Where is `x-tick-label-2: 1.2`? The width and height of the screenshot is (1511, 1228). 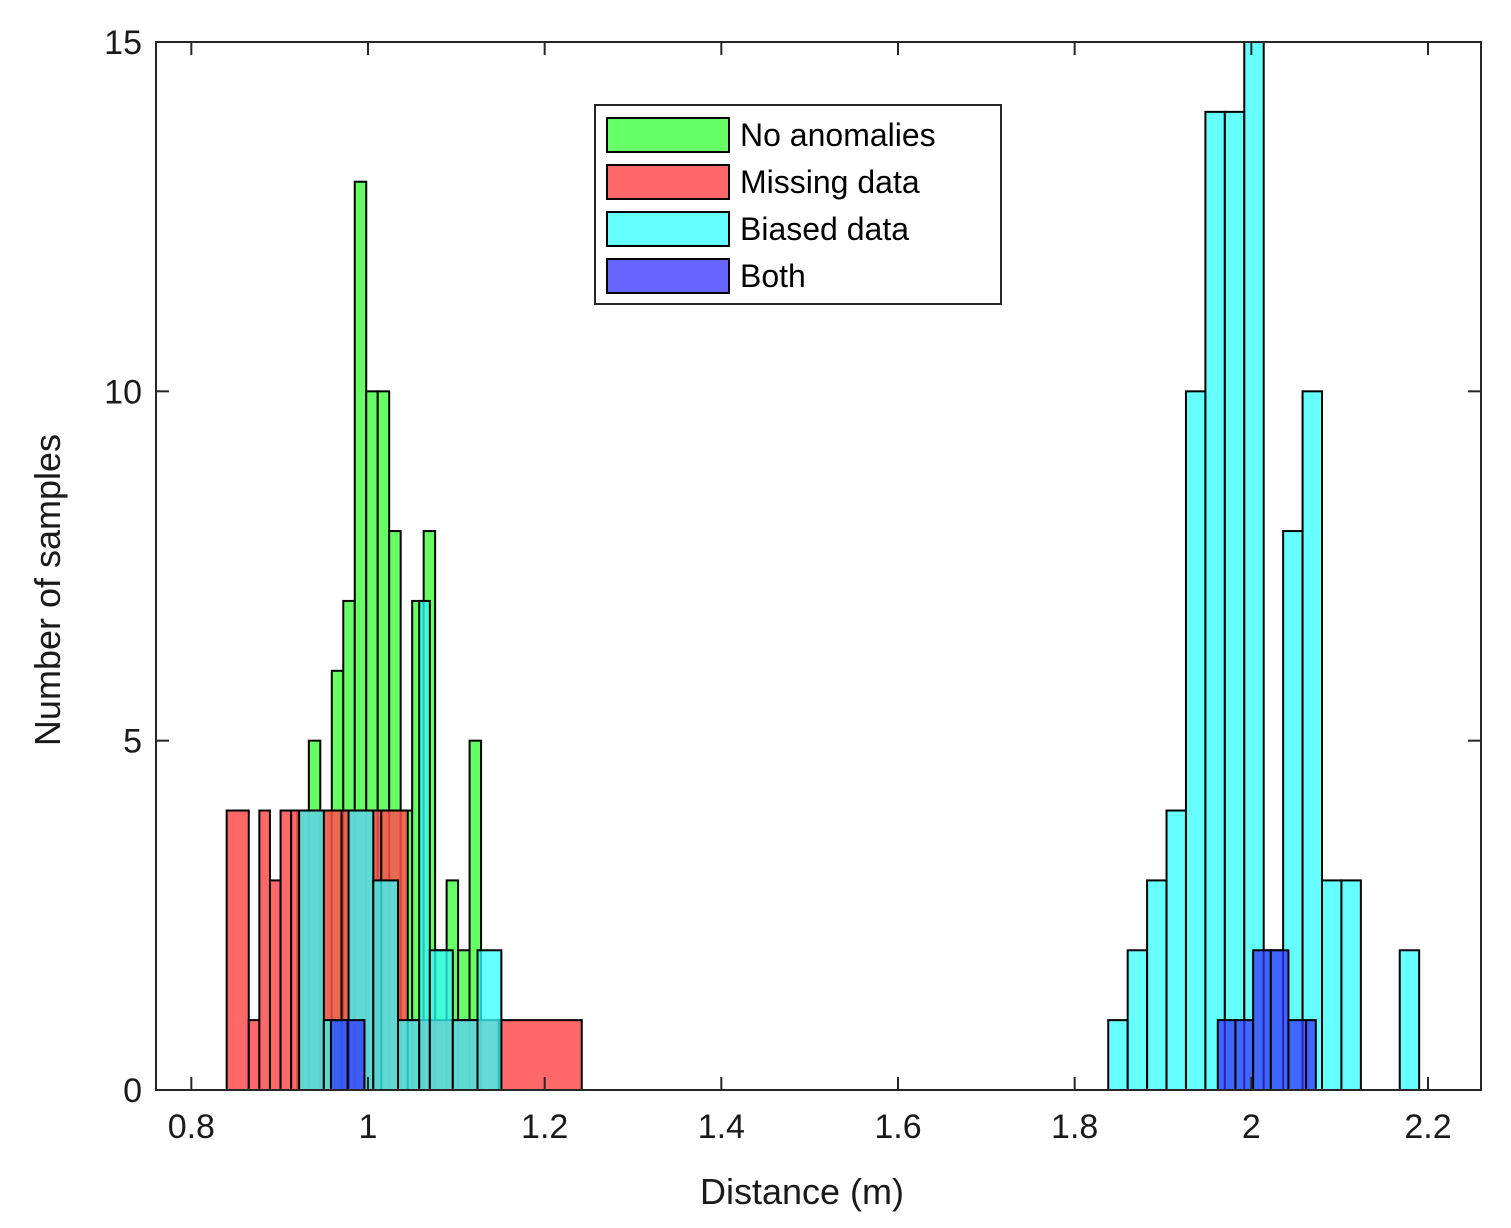 x-tick-label-2: 1.2 is located at coordinates (544, 1127).